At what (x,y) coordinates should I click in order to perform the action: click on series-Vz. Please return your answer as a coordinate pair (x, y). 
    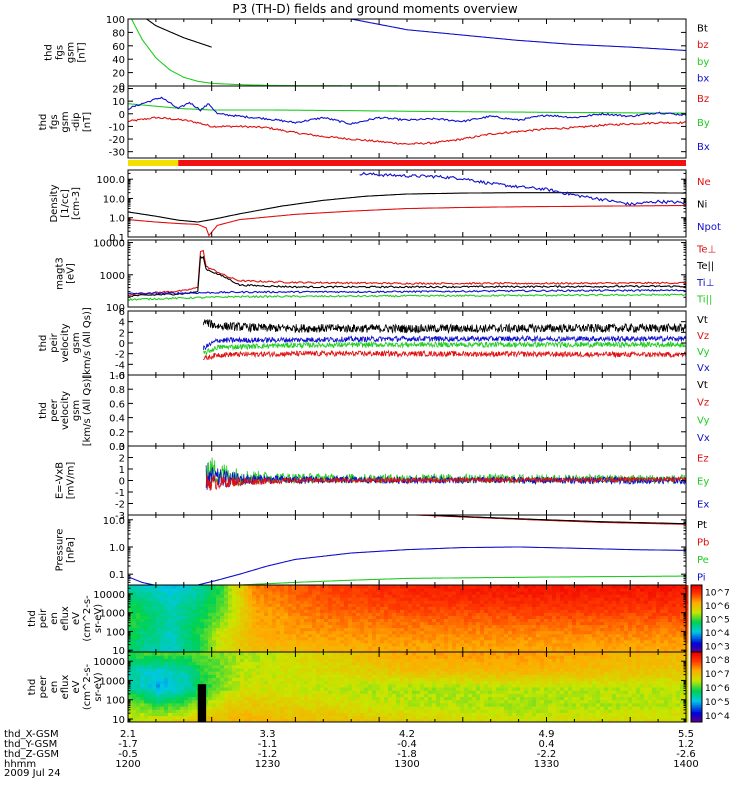
    Looking at the image, I should click on (444, 355).